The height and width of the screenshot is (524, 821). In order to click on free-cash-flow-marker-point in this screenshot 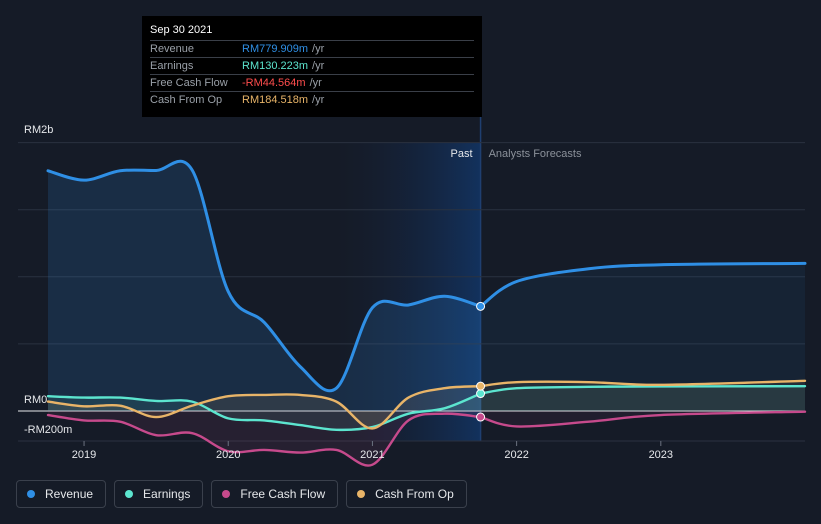, I will do `click(481, 417)`.